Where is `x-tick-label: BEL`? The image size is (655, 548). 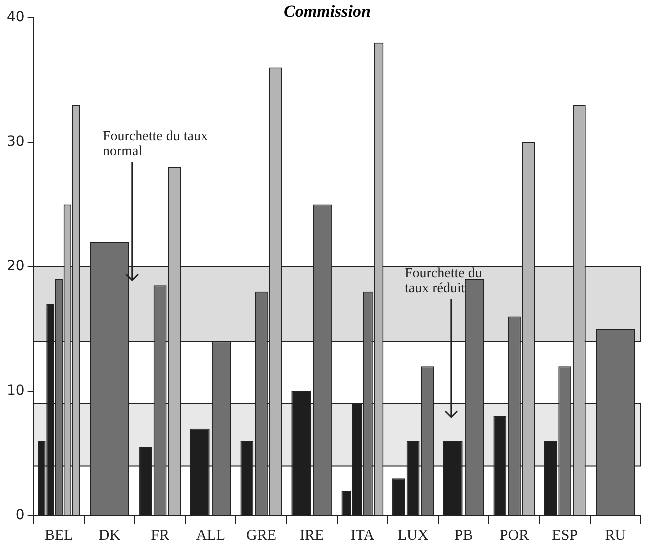
x-tick-label: BEL is located at coordinates (59, 536).